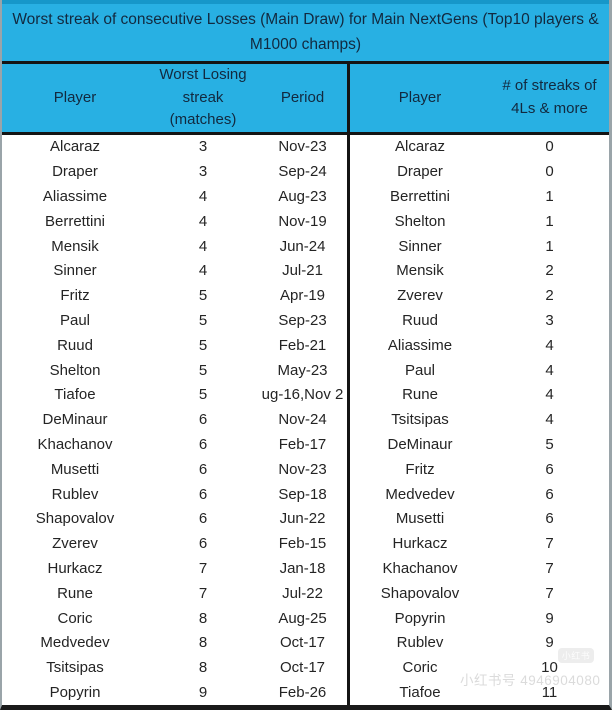 Image resolution: width=612 pixels, height=710 pixels. What do you see at coordinates (302, 618) in the screenshot?
I see `period-cell: Aug-25` at bounding box center [302, 618].